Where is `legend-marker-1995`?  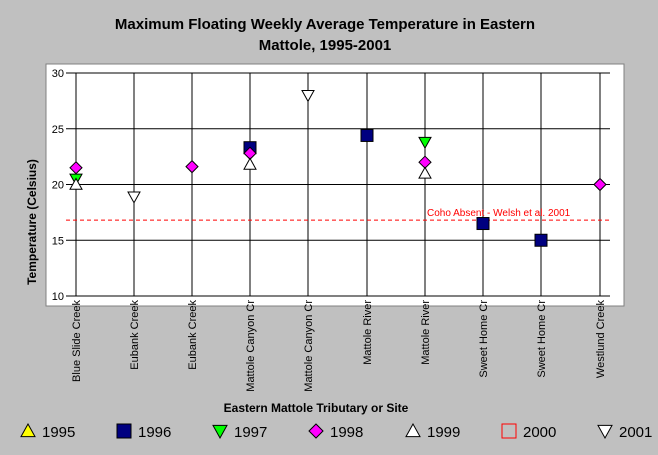
legend-marker-1995 is located at coordinates (28, 430).